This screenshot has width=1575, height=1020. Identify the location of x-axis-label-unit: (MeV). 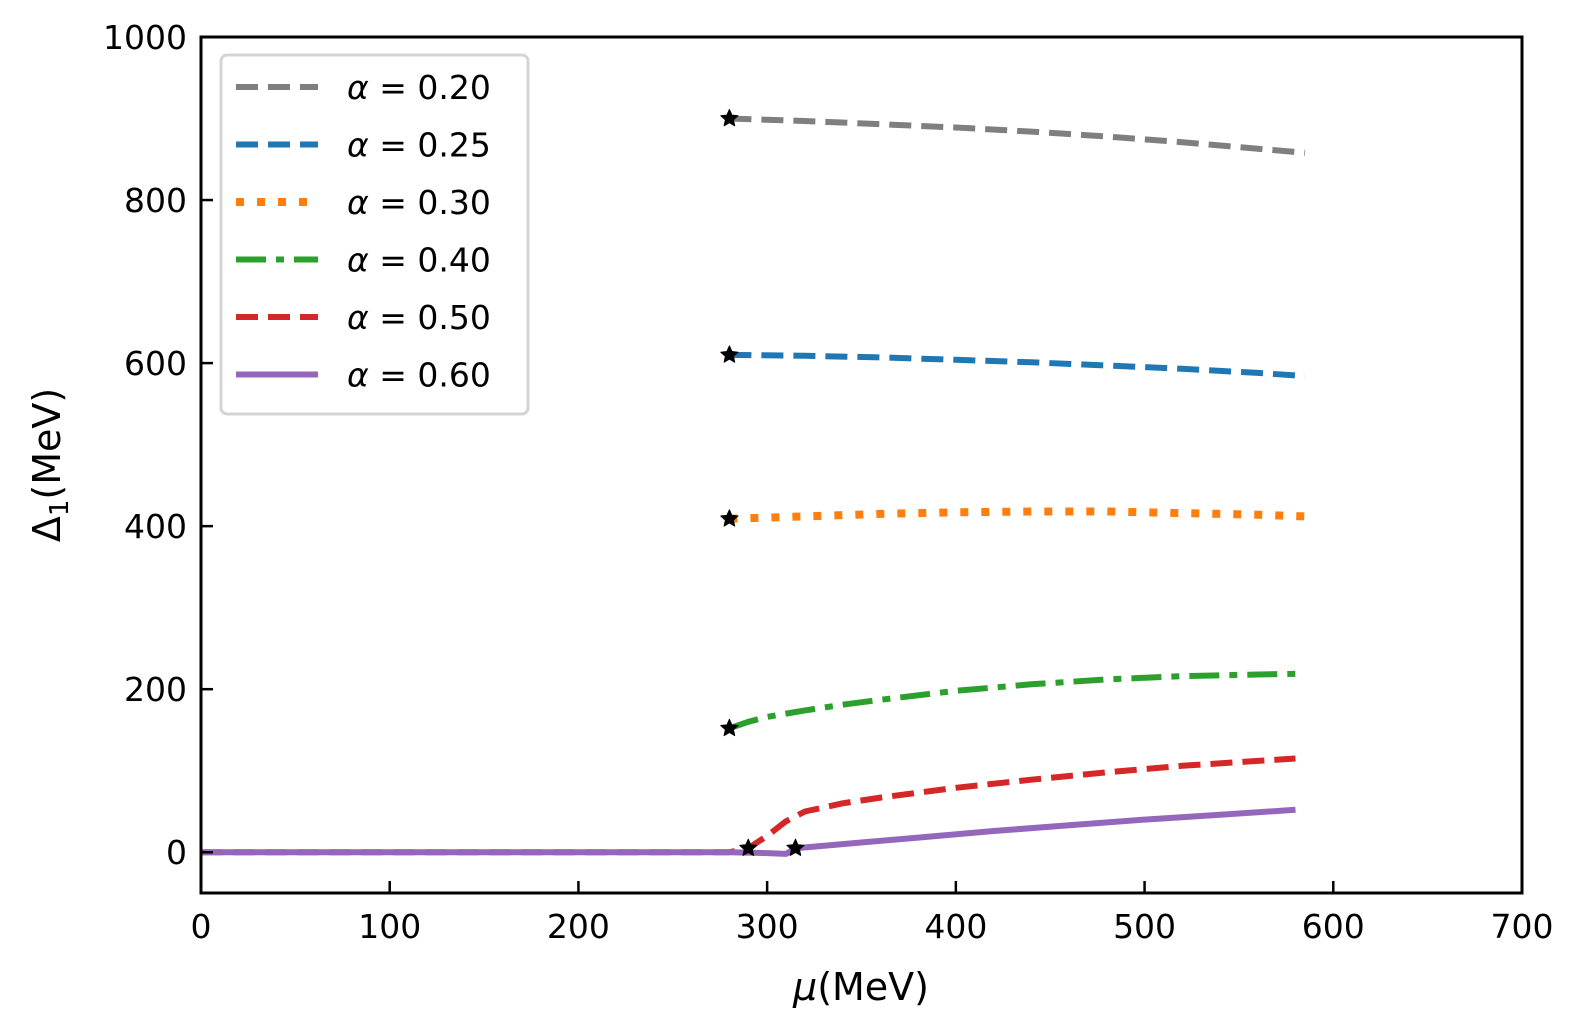
(873, 987).